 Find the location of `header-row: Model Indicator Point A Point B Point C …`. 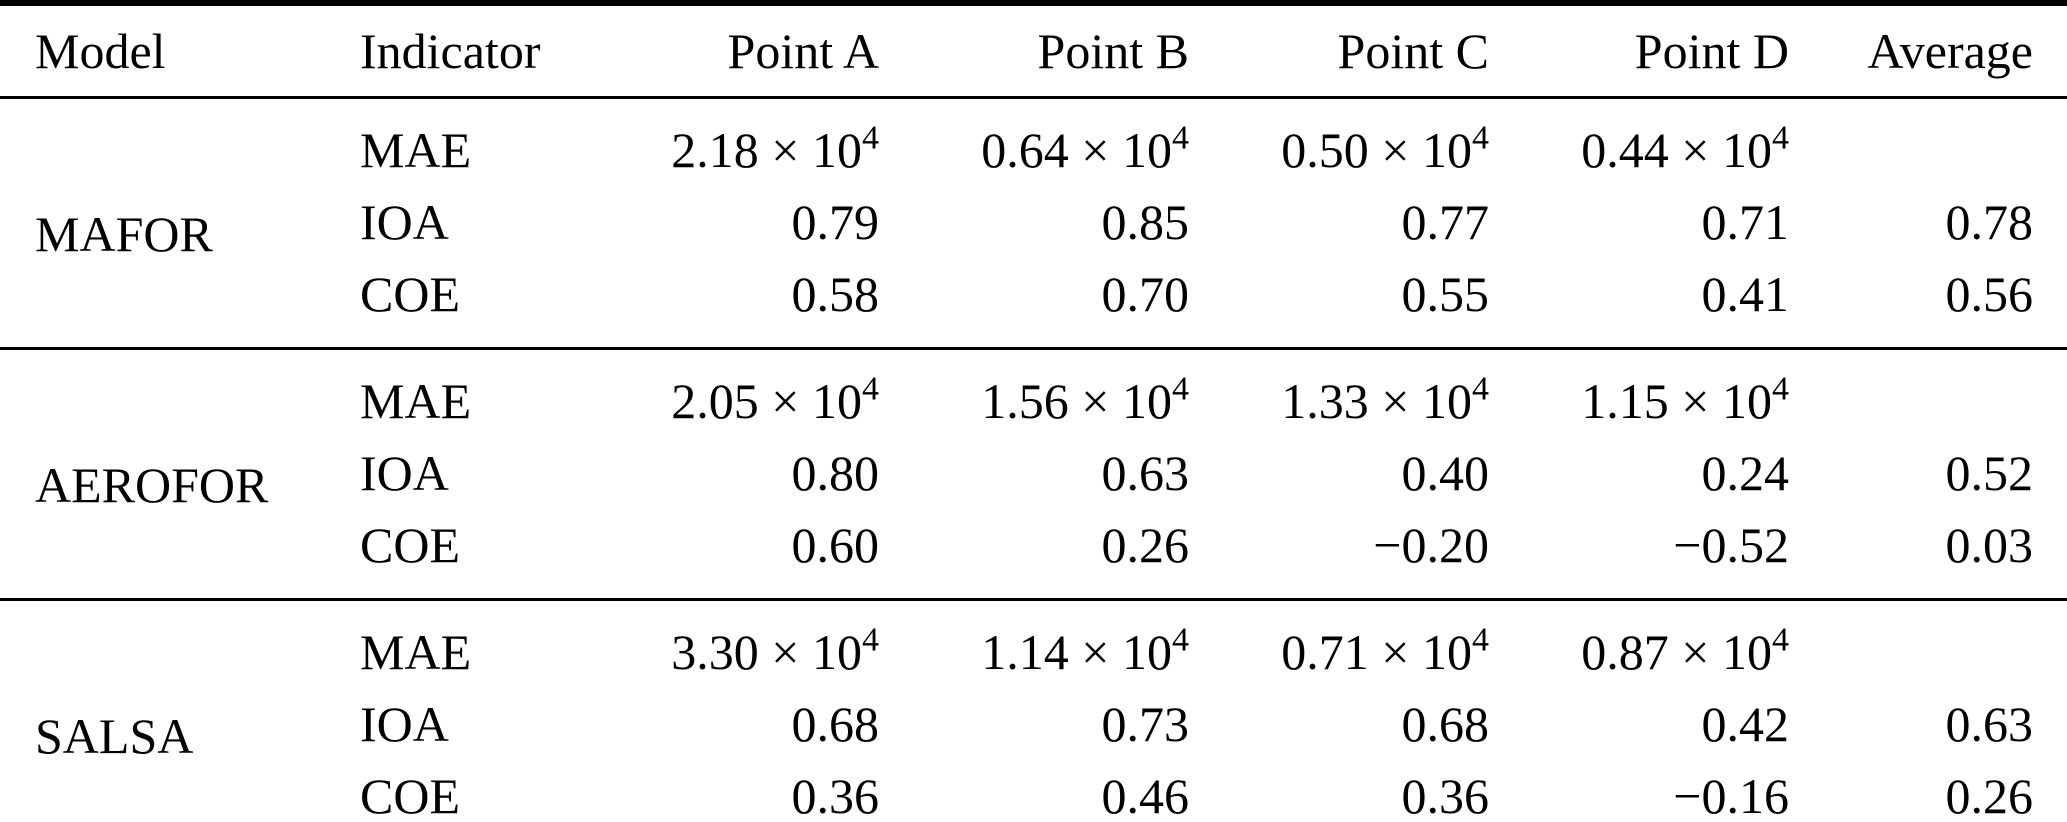

header-row: Model Indicator Point A Point B Point C … is located at coordinates (1033, 50).